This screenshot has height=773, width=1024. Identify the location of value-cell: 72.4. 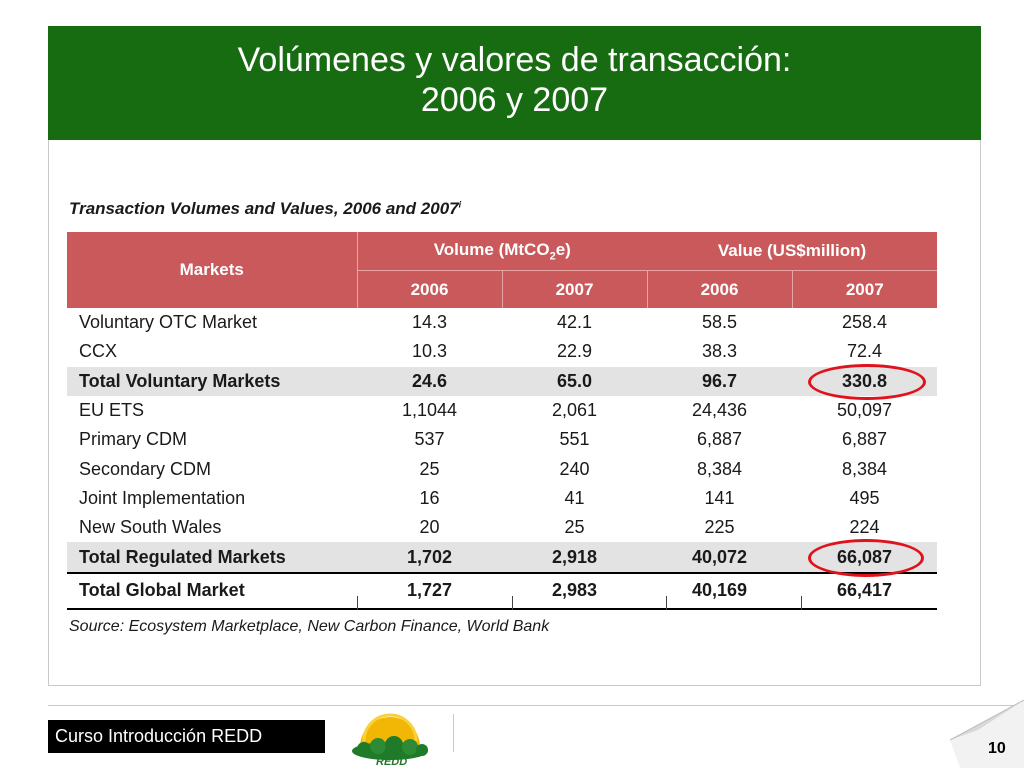
(864, 351).